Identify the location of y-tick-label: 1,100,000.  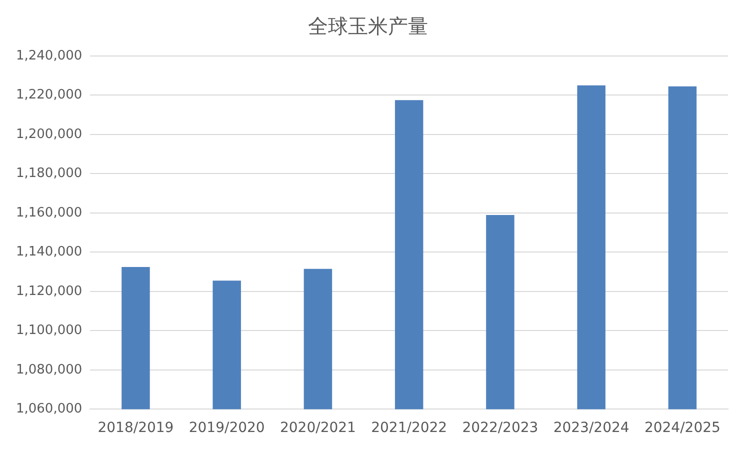
(49, 330).